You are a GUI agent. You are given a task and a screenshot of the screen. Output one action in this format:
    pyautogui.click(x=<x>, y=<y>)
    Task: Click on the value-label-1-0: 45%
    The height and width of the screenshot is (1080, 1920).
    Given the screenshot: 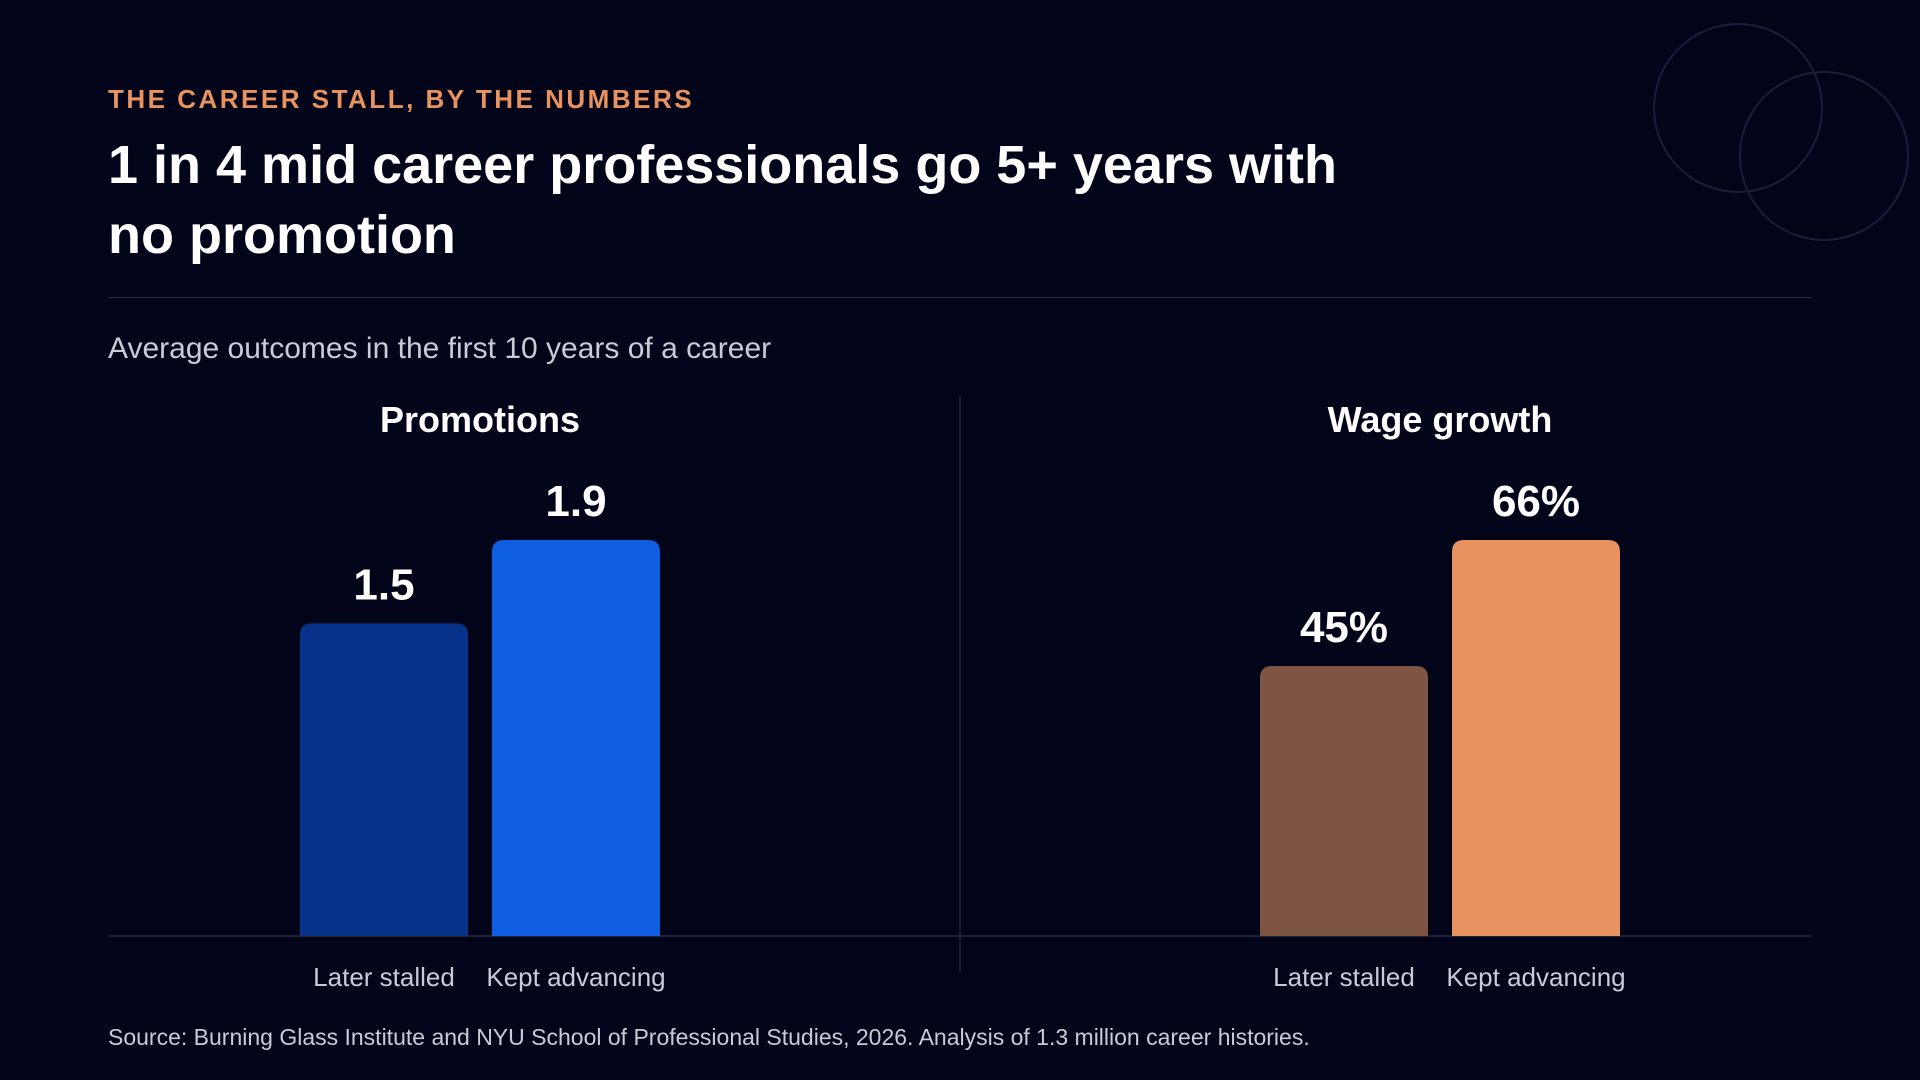 What is the action you would take?
    pyautogui.click(x=1344, y=627)
    